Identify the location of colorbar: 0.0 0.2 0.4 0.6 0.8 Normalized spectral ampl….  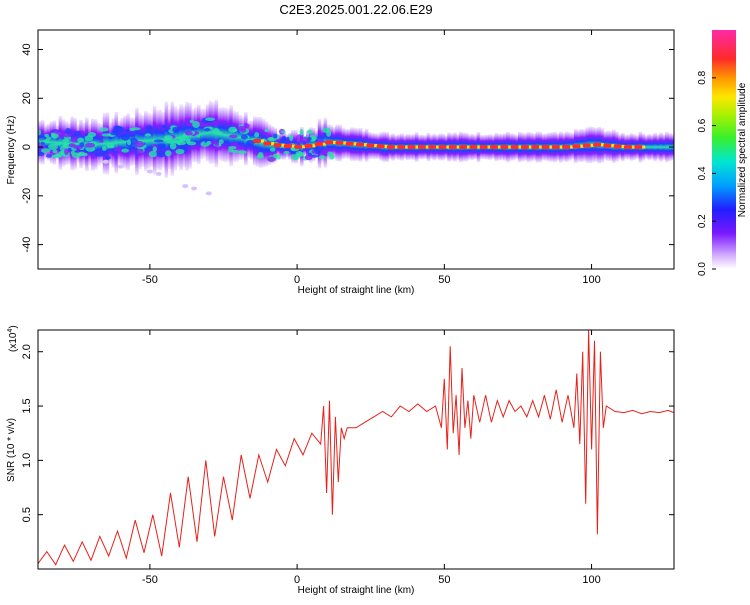
(722, 153).